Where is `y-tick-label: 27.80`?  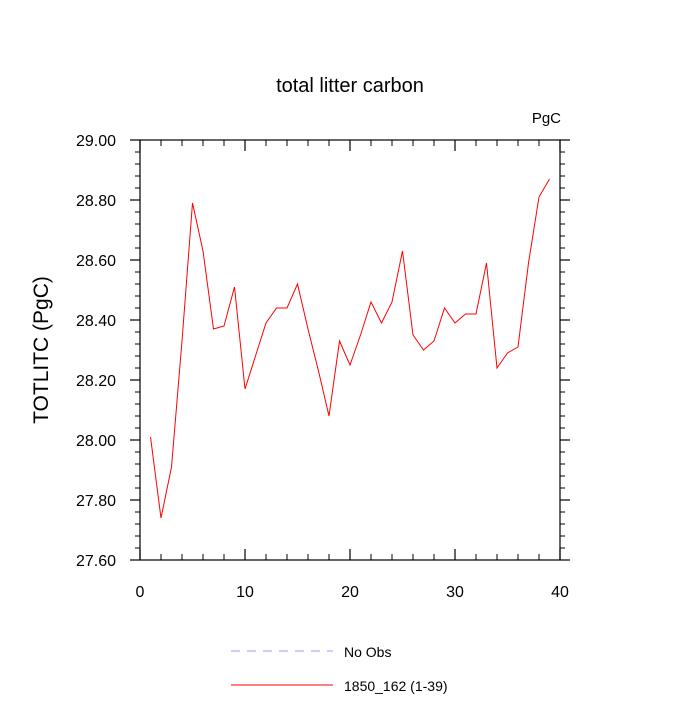 y-tick-label: 27.80 is located at coordinates (96, 501).